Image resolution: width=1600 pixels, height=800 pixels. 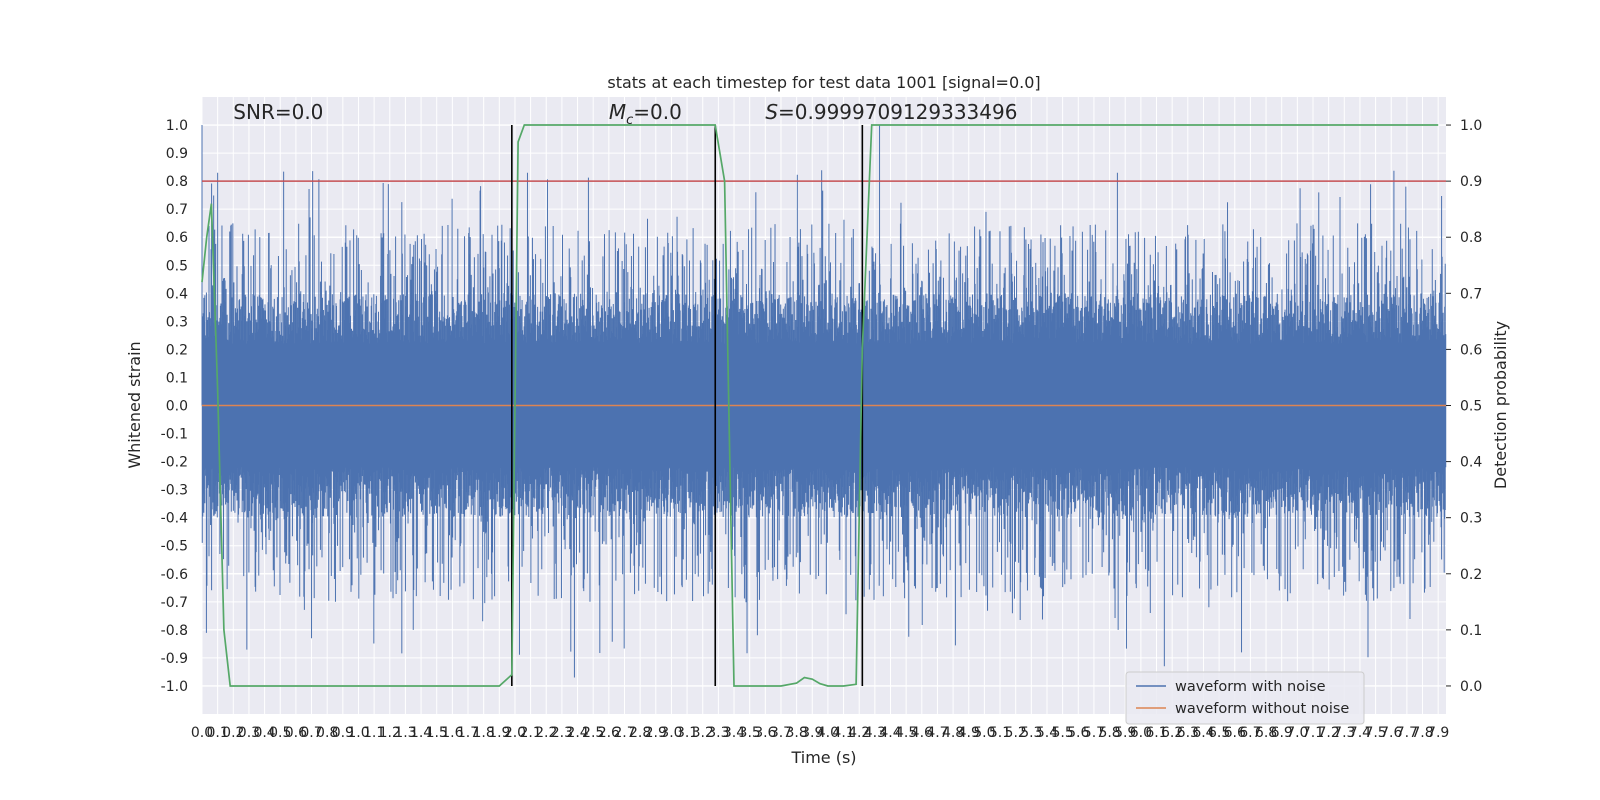 What do you see at coordinates (1471, 463) in the screenshot?
I see `y2-tick-label: 0.4` at bounding box center [1471, 463].